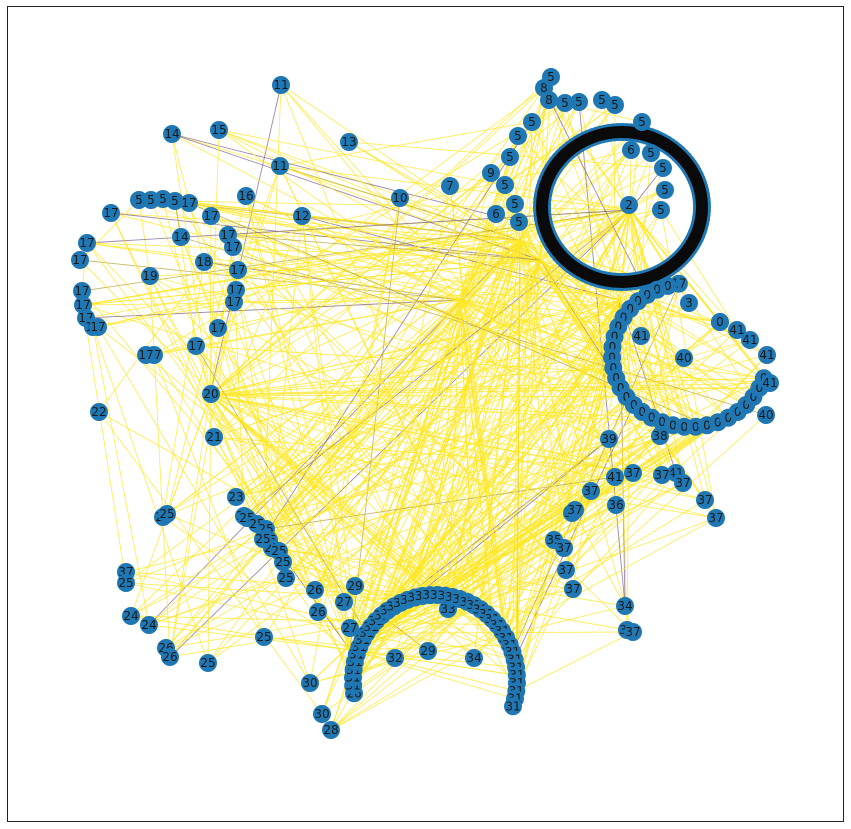  I want to click on graph-node: 40, so click(766, 415).